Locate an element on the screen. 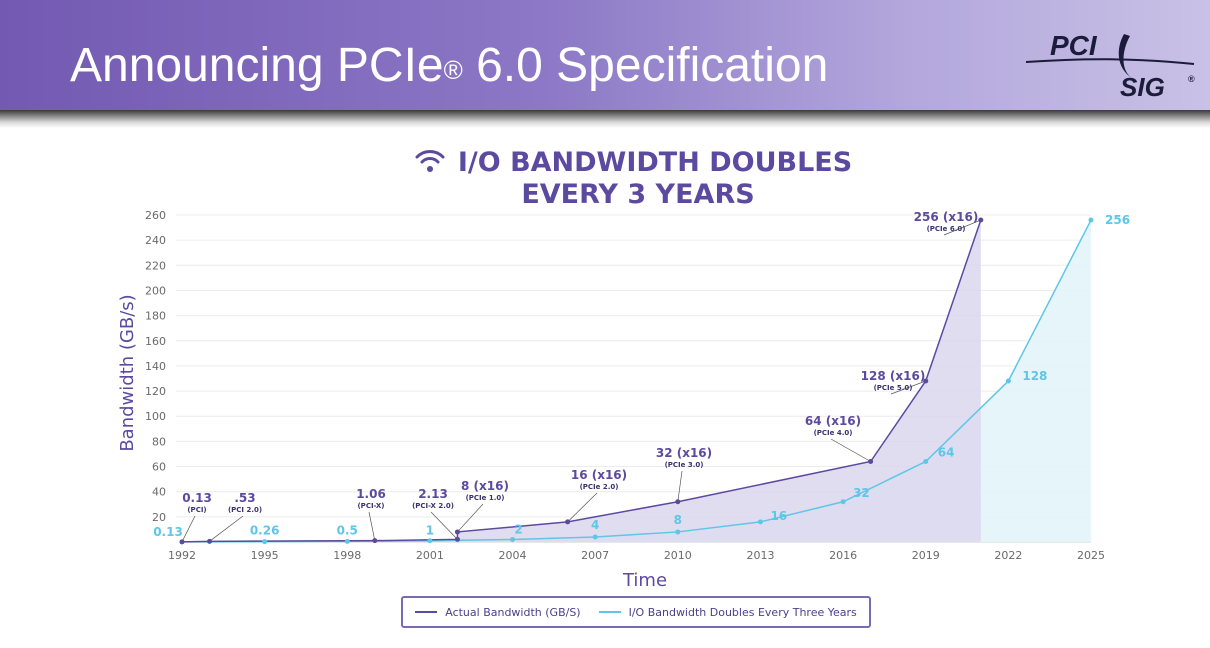  y-tick-label: 180 is located at coordinates (155, 316).